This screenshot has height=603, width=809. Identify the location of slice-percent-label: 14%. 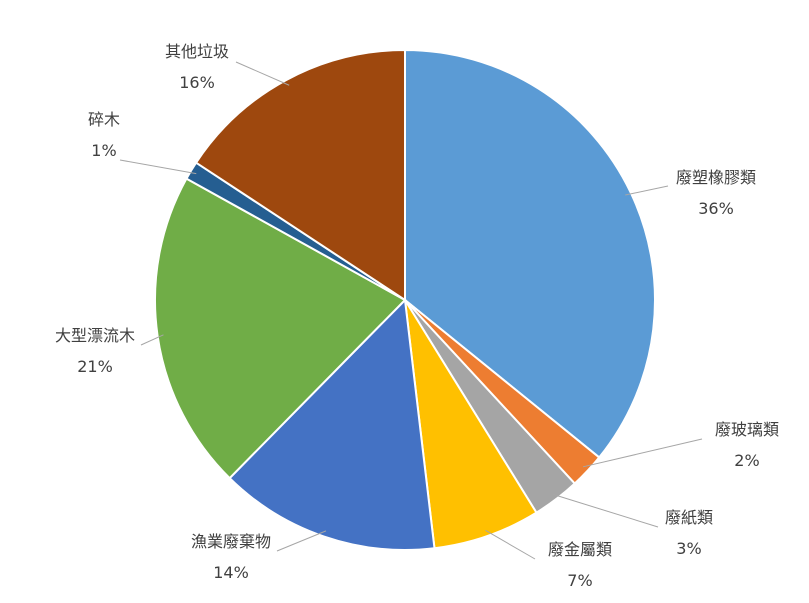
(231, 572).